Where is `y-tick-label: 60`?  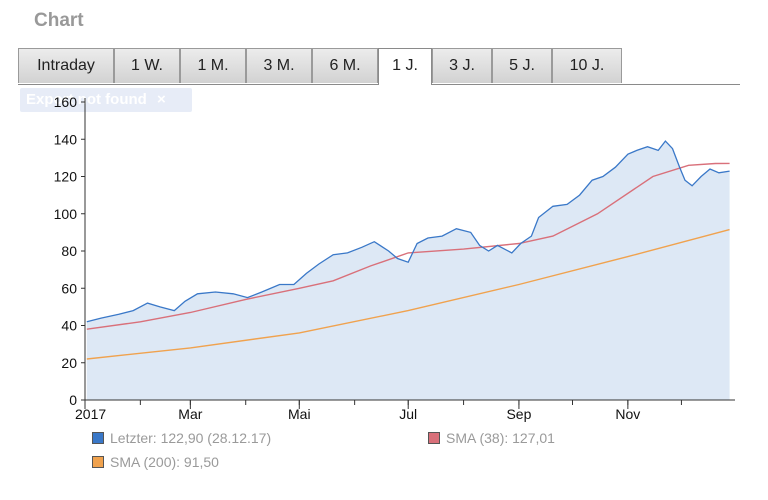
y-tick-label: 60 is located at coordinates (69, 288).